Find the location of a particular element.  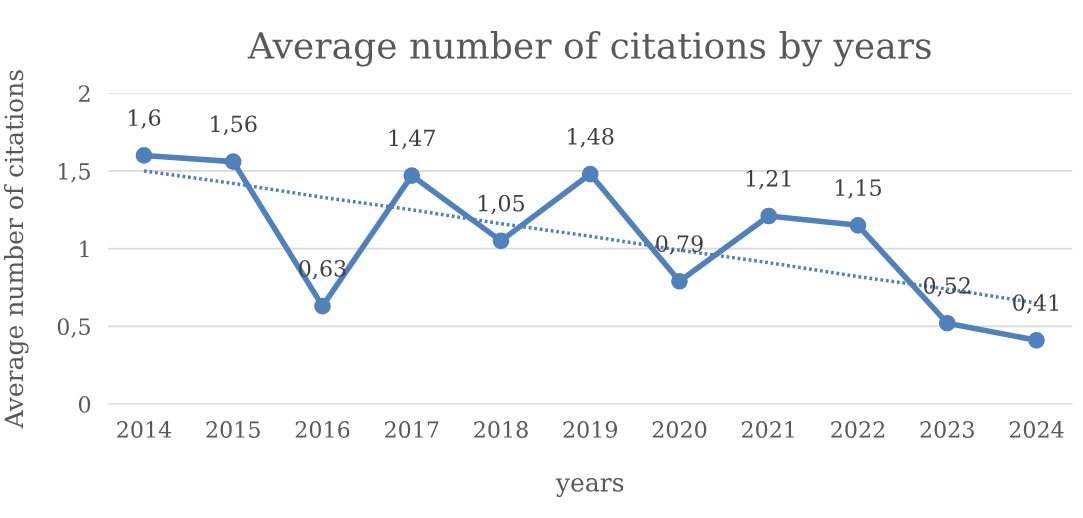

x-tick-label: 2023 is located at coordinates (947, 429).